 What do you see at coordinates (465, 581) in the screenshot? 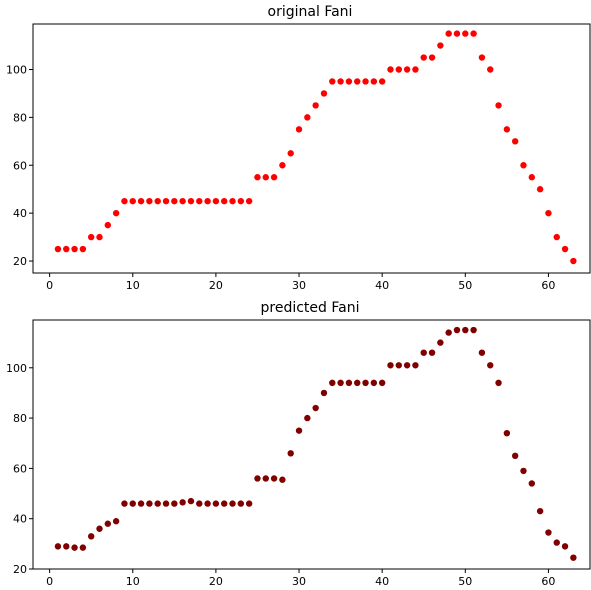
I see `x-tick-label-predicted: 50` at bounding box center [465, 581].